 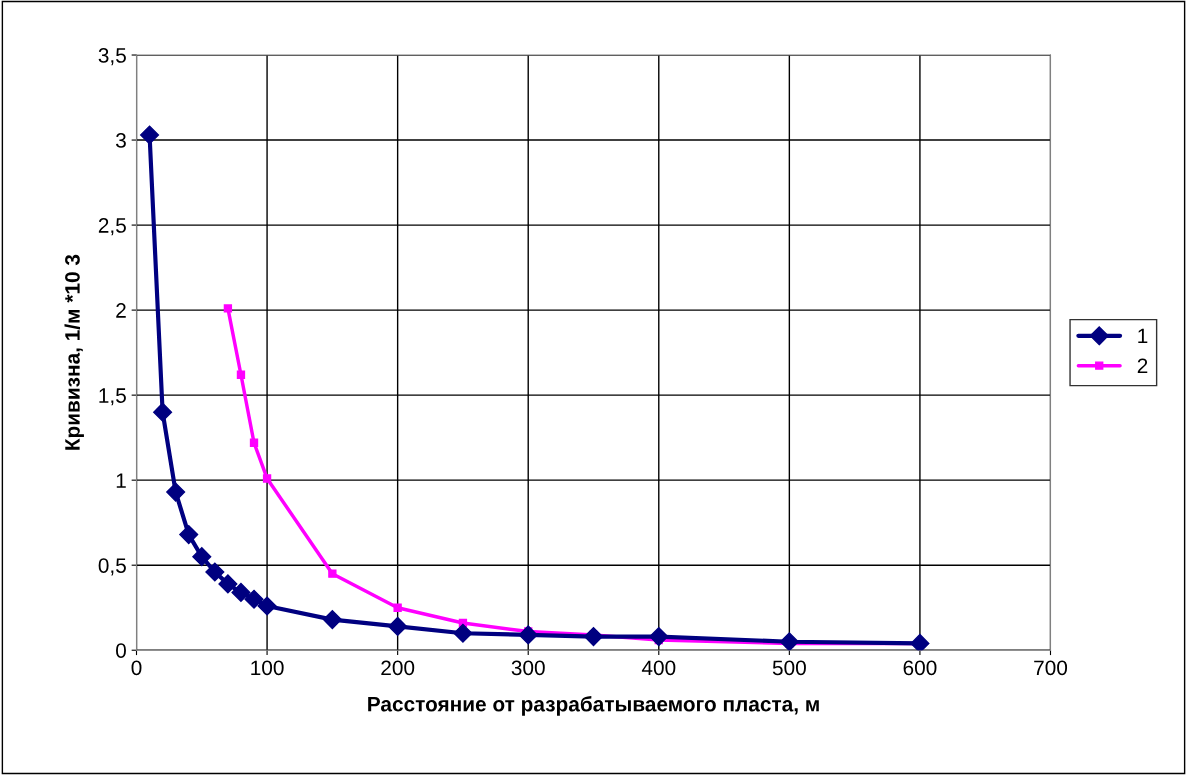 I want to click on x-tick-label: 400, so click(x=658, y=668).